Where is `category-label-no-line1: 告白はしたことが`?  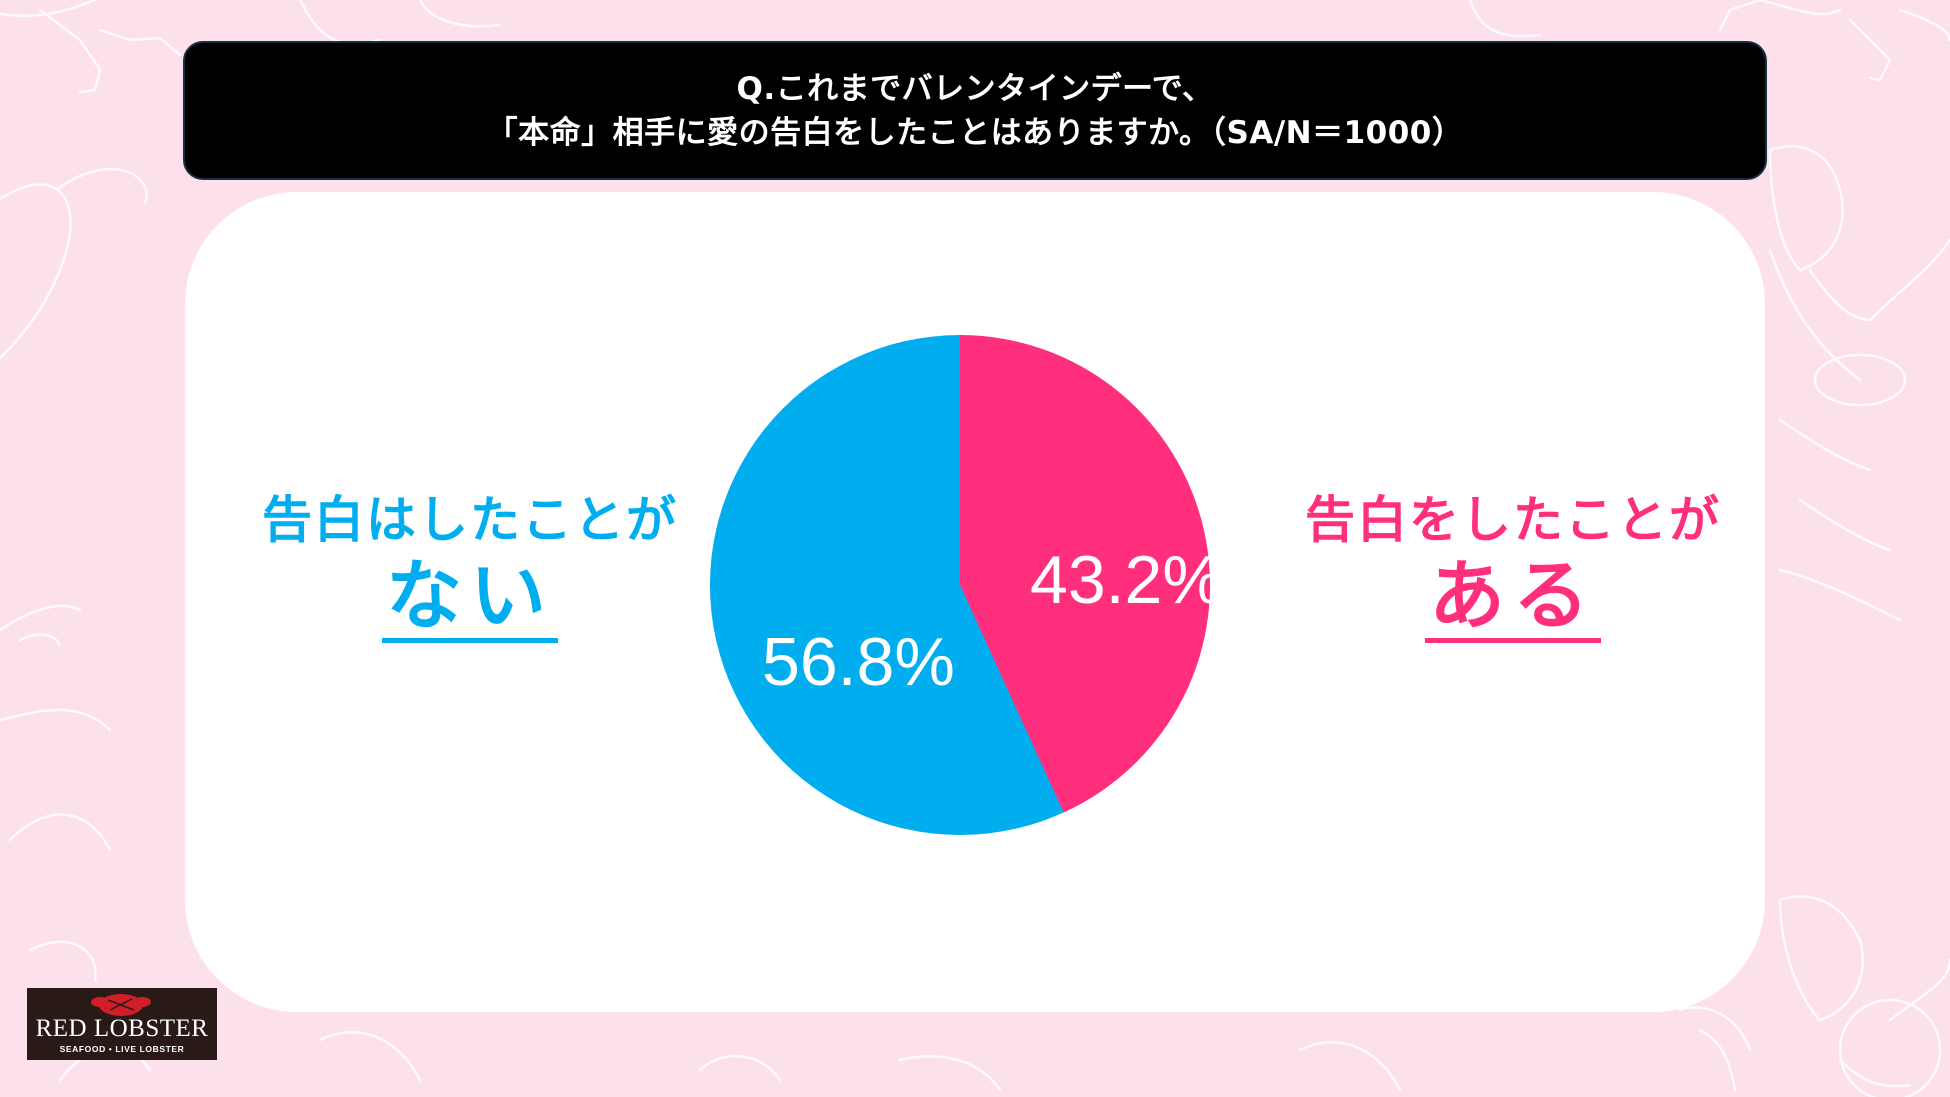
category-label-no-line1: 告白はしたことが is located at coordinates (470, 520).